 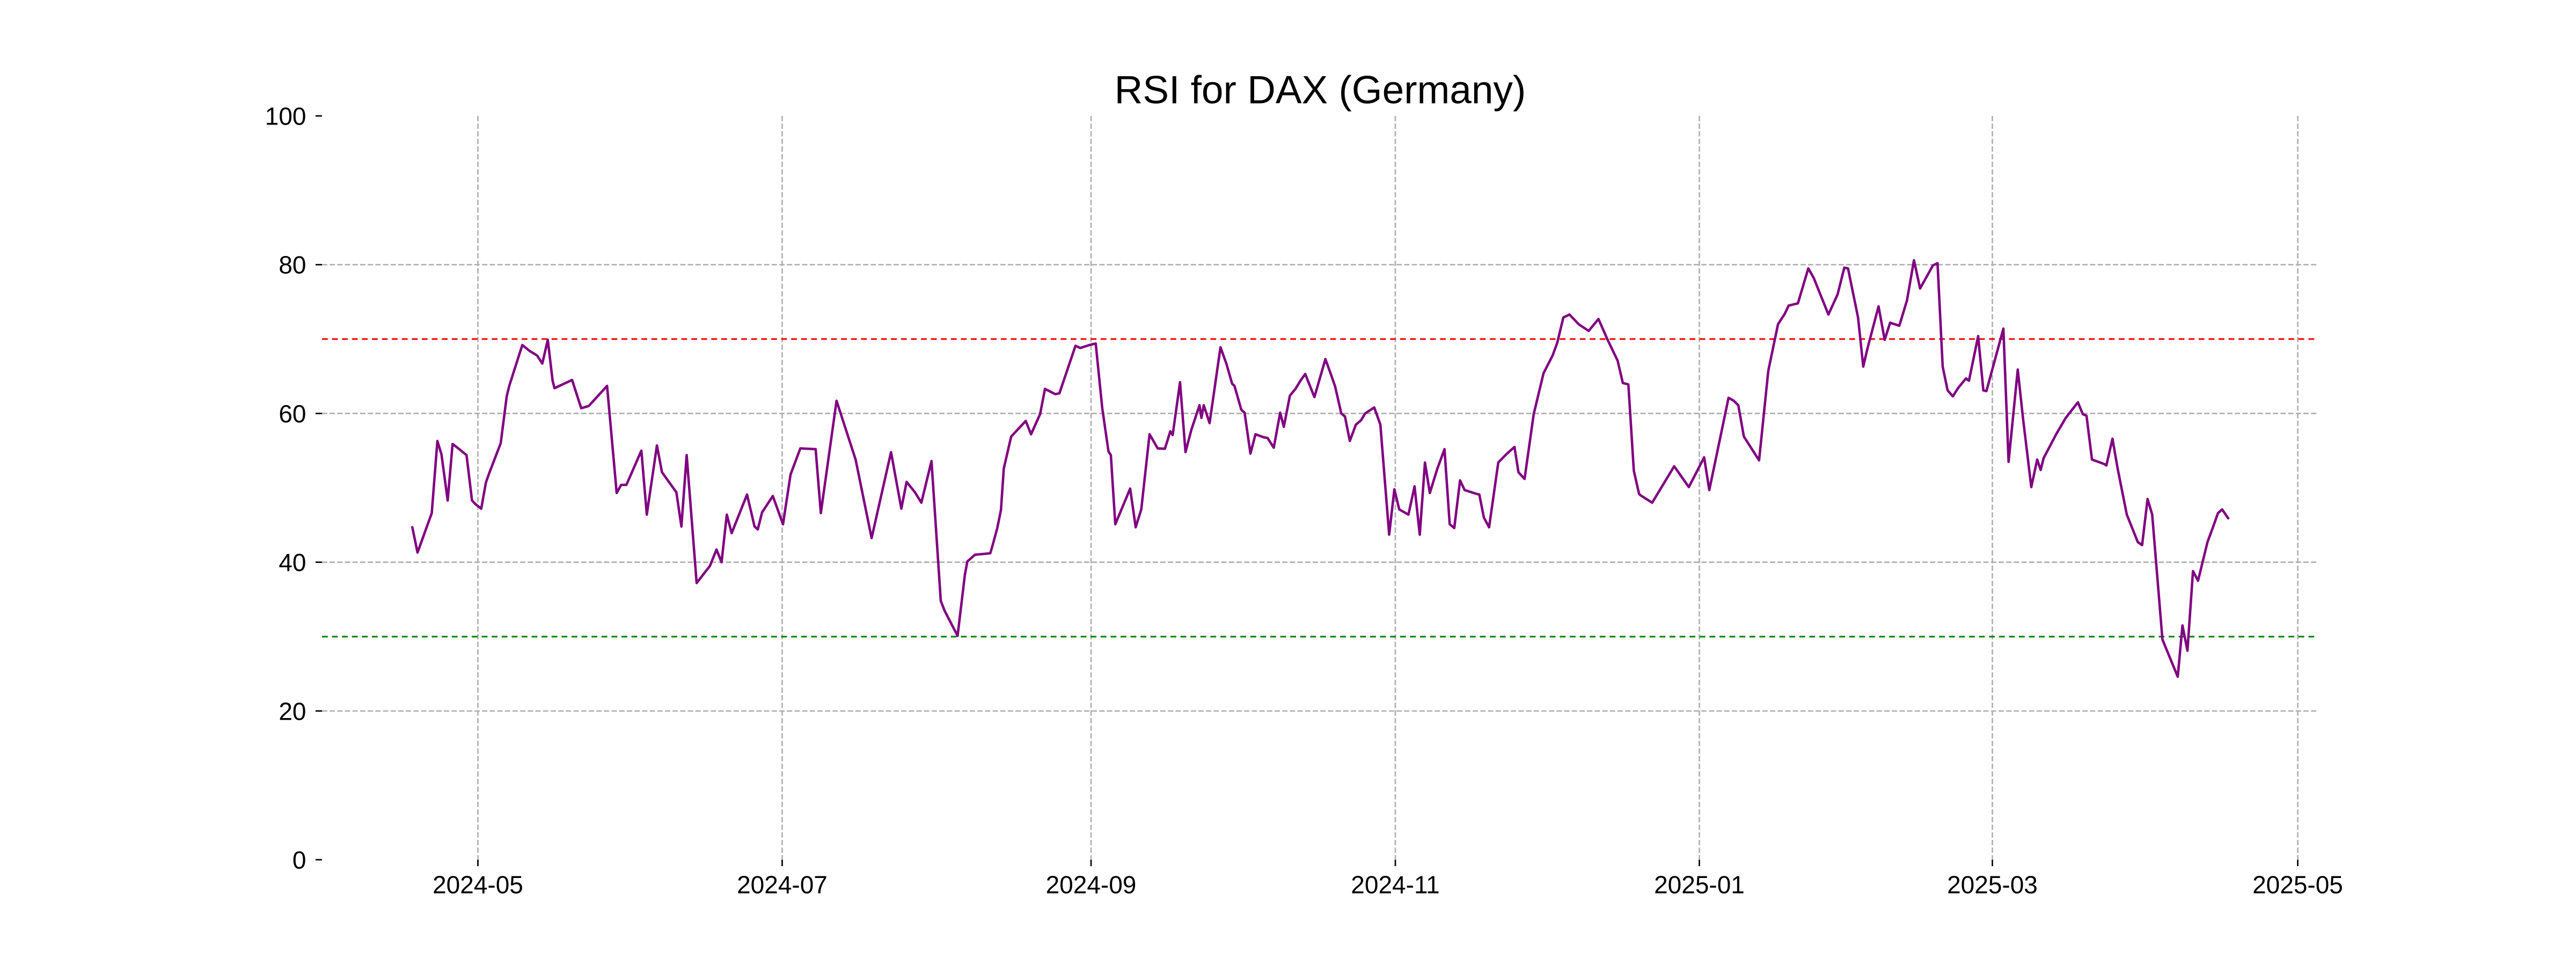 What do you see at coordinates (292, 562) in the screenshot?
I see `svg-text: 40` at bounding box center [292, 562].